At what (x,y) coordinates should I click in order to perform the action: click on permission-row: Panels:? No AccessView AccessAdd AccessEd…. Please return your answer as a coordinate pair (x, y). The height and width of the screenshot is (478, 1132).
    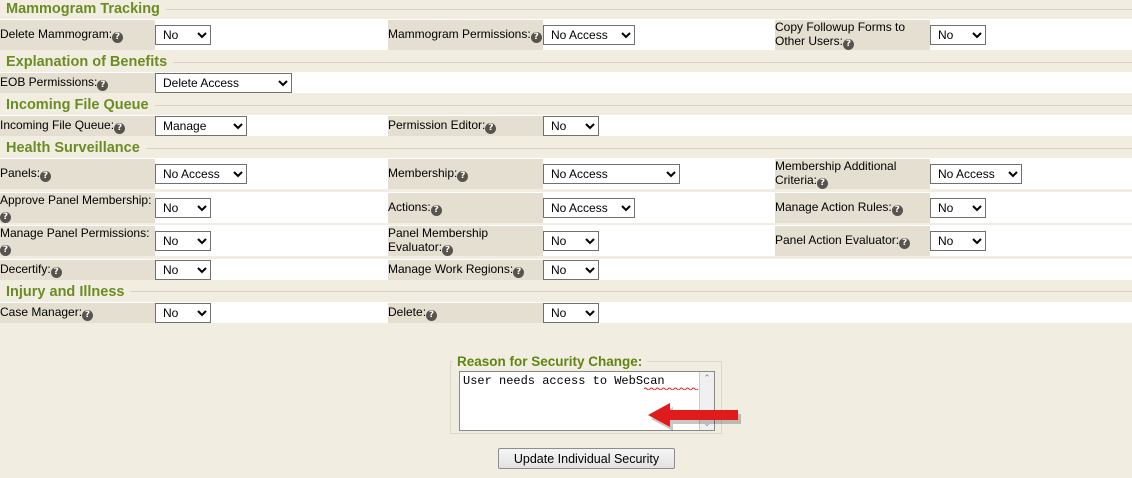
    Looking at the image, I should click on (566, 173).